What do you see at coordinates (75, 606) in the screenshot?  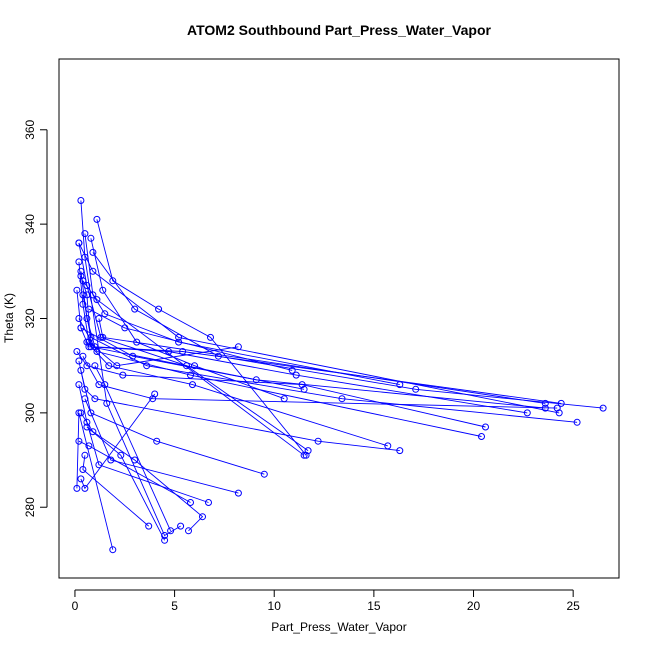 I see `x-tick-label: 0` at bounding box center [75, 606].